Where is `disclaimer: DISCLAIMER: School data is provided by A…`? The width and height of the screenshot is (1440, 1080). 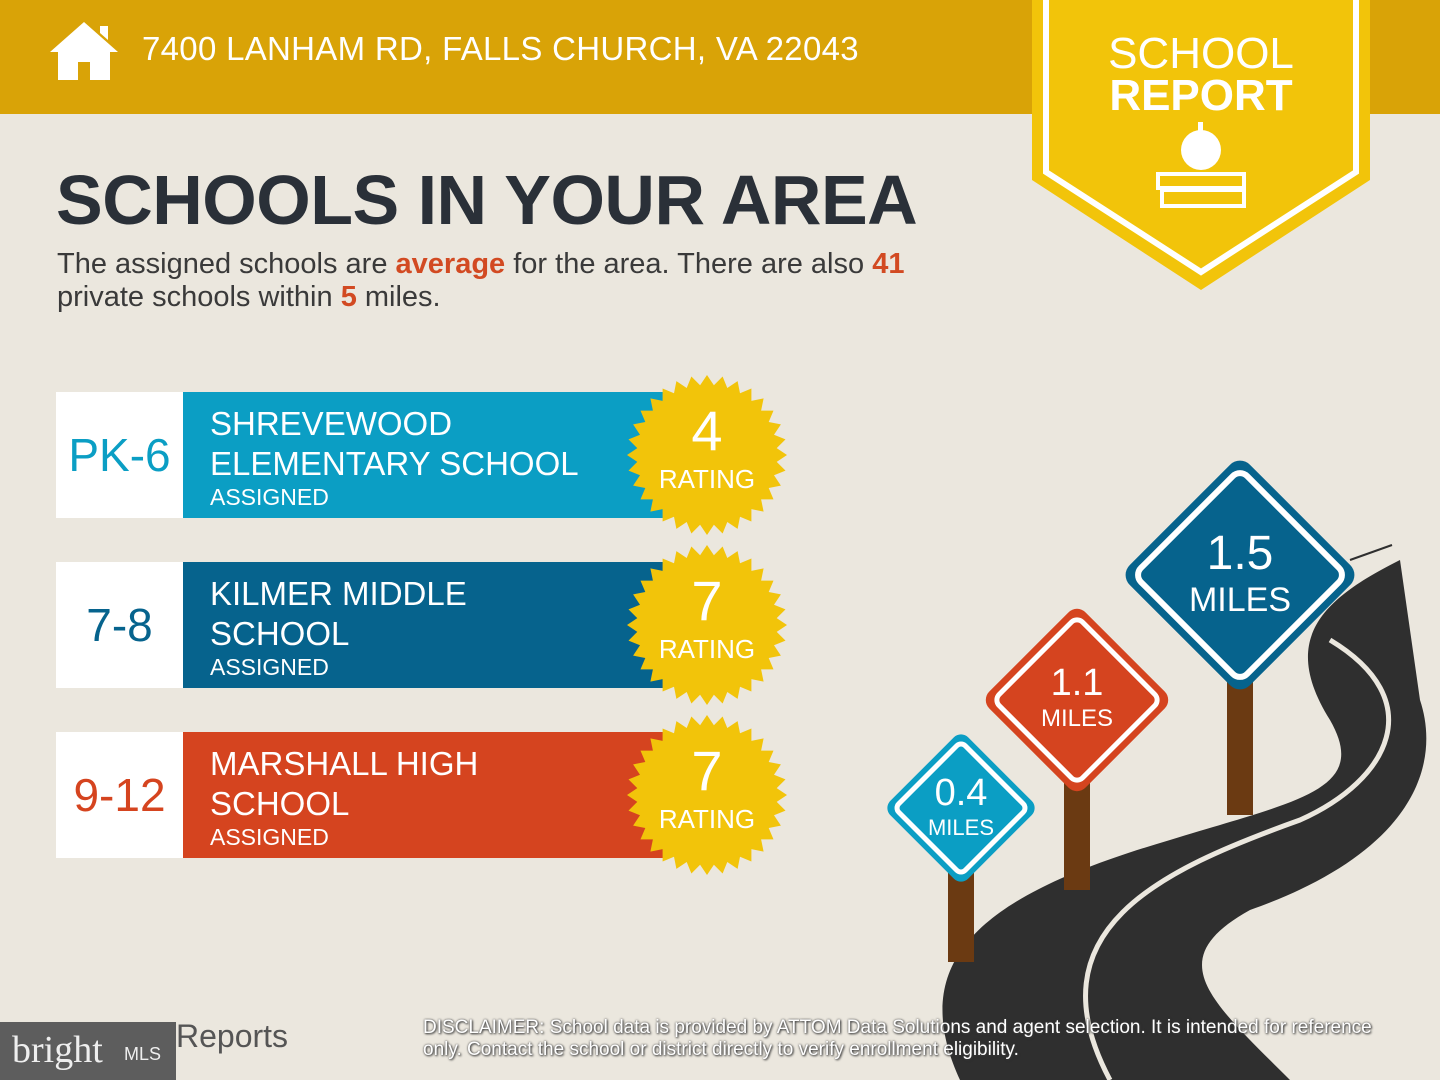 disclaimer: DISCLAIMER: School data is provided by A… is located at coordinates (897, 1038).